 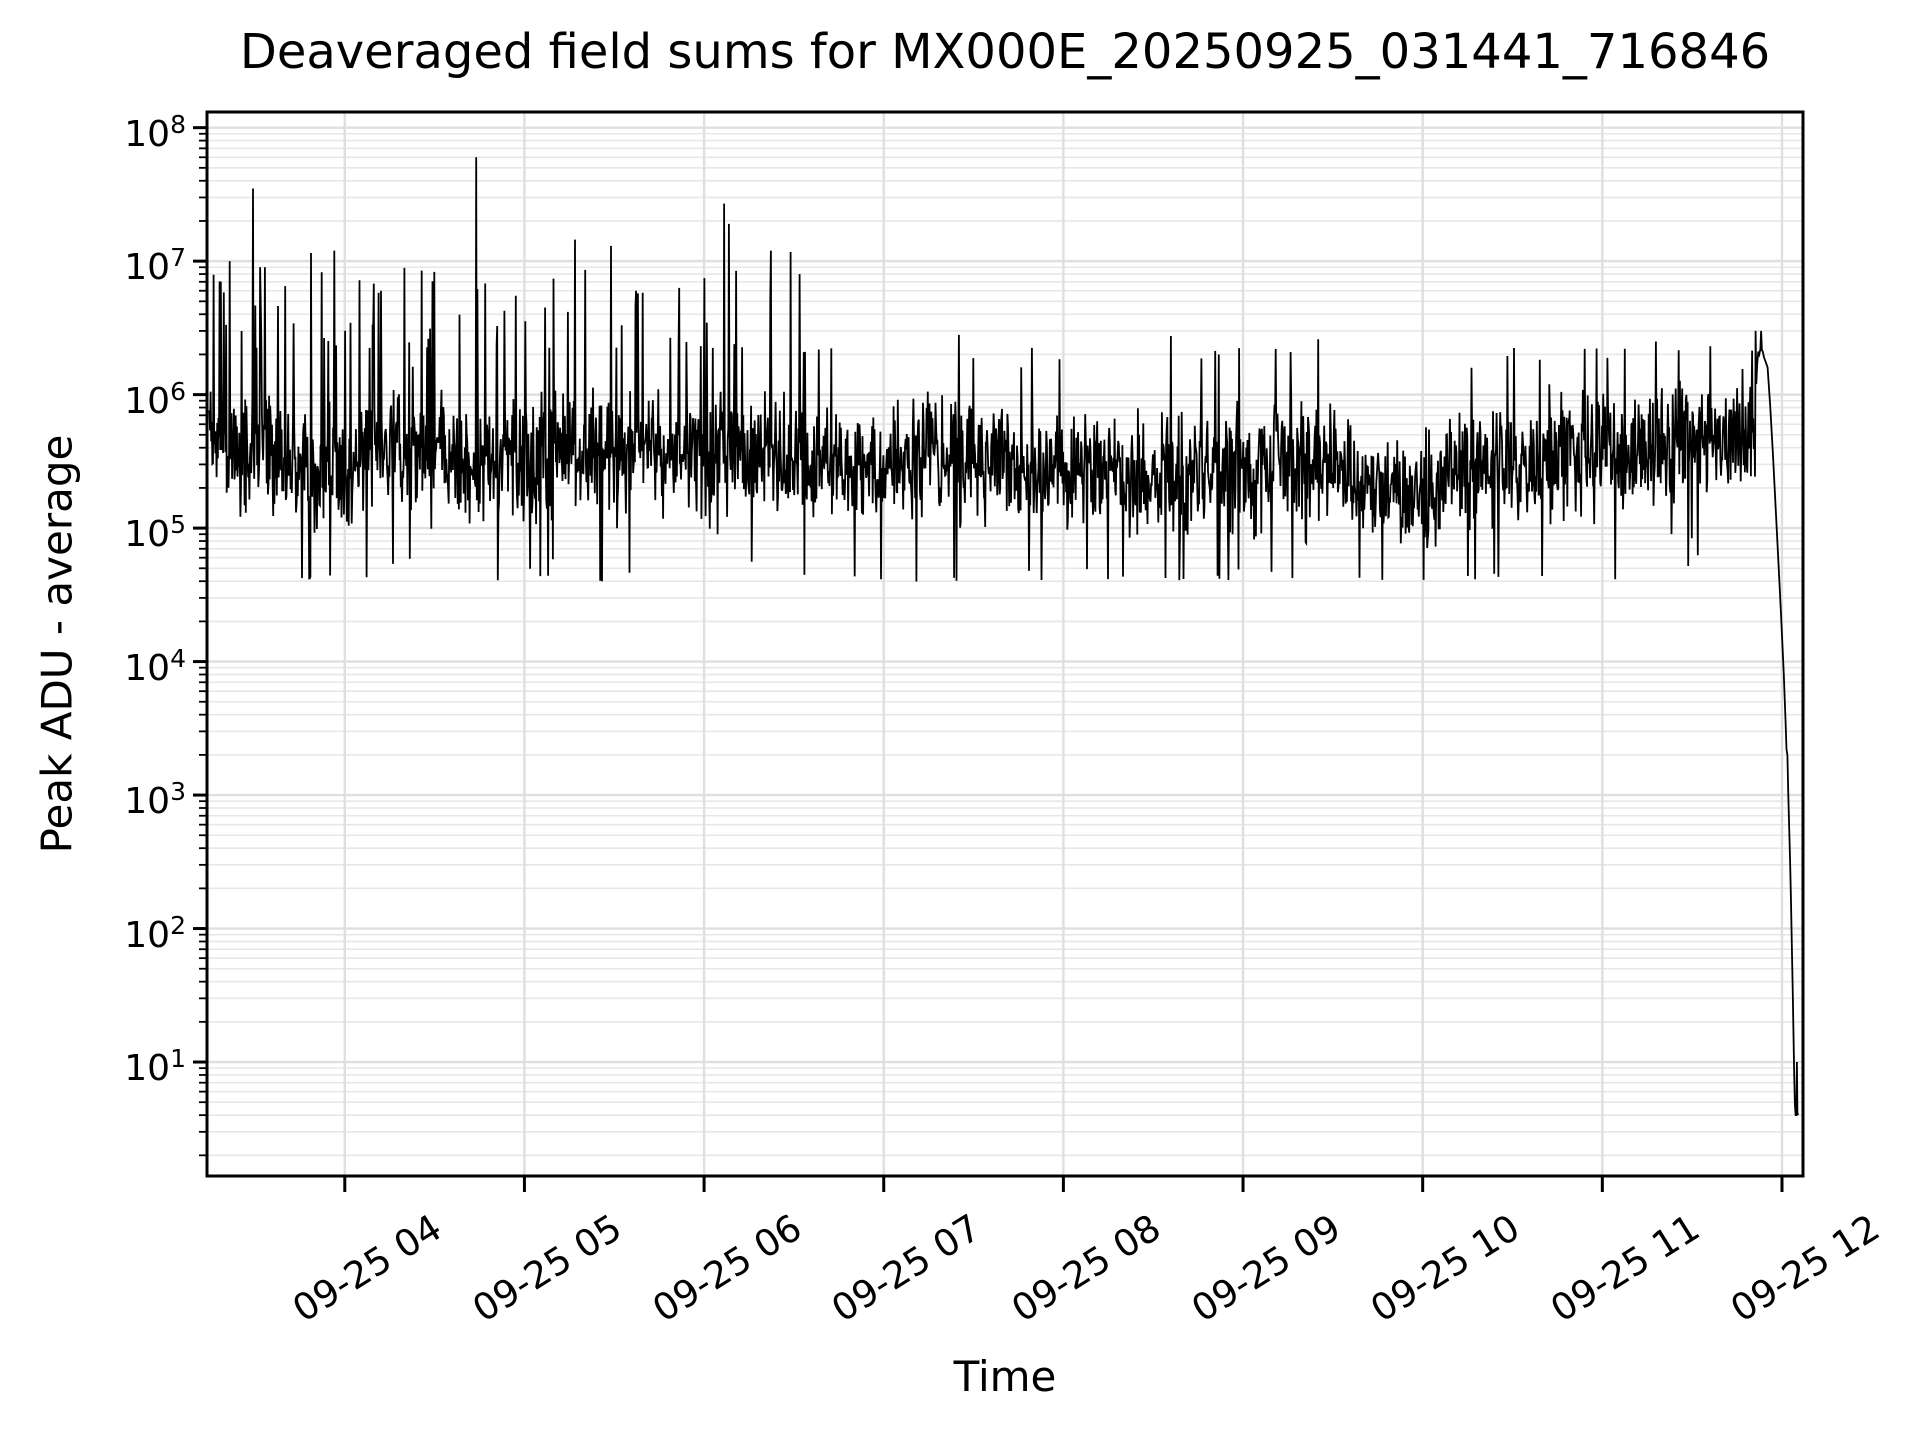 What do you see at coordinates (155, 933) in the screenshot?
I see `y-tick-label: 102` at bounding box center [155, 933].